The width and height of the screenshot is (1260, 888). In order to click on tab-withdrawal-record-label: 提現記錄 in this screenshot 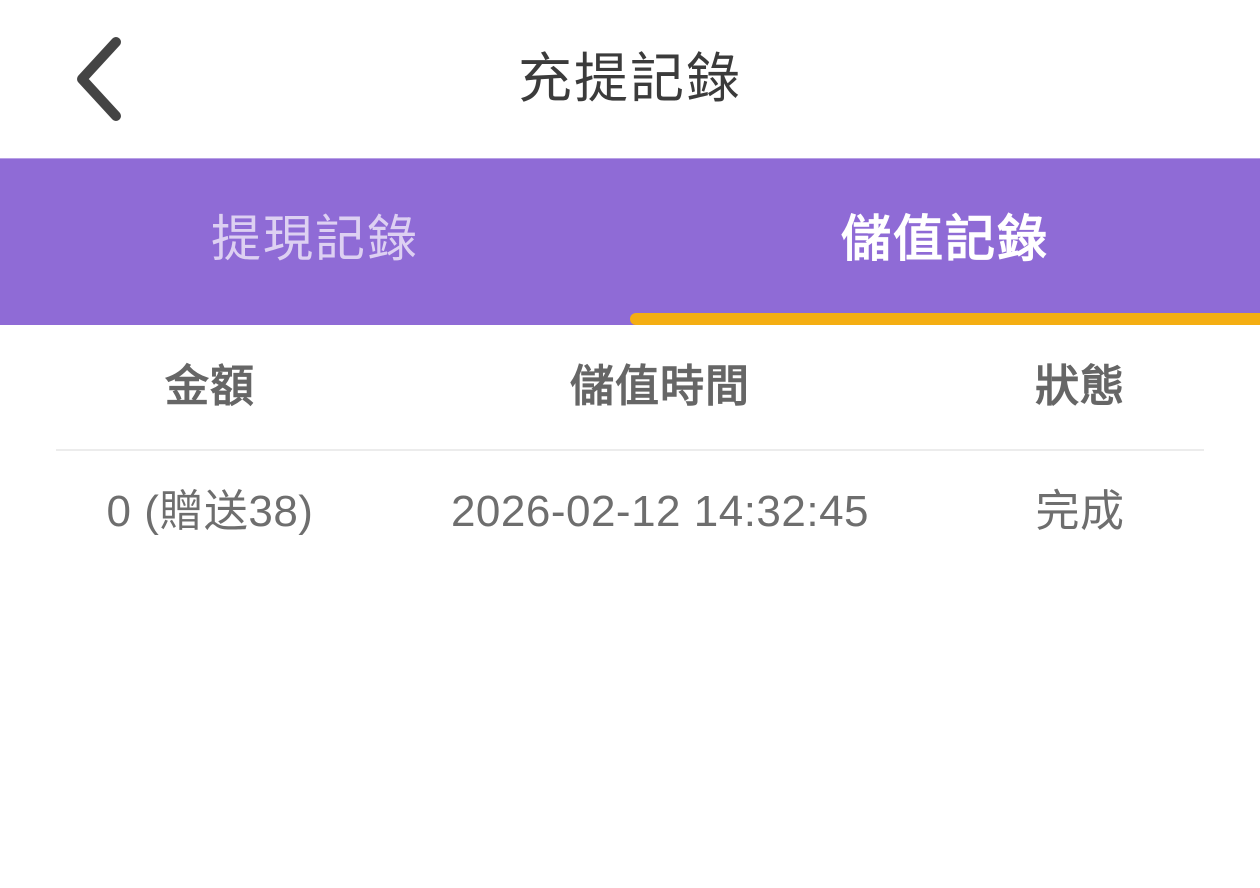, I will do `click(315, 239)`.